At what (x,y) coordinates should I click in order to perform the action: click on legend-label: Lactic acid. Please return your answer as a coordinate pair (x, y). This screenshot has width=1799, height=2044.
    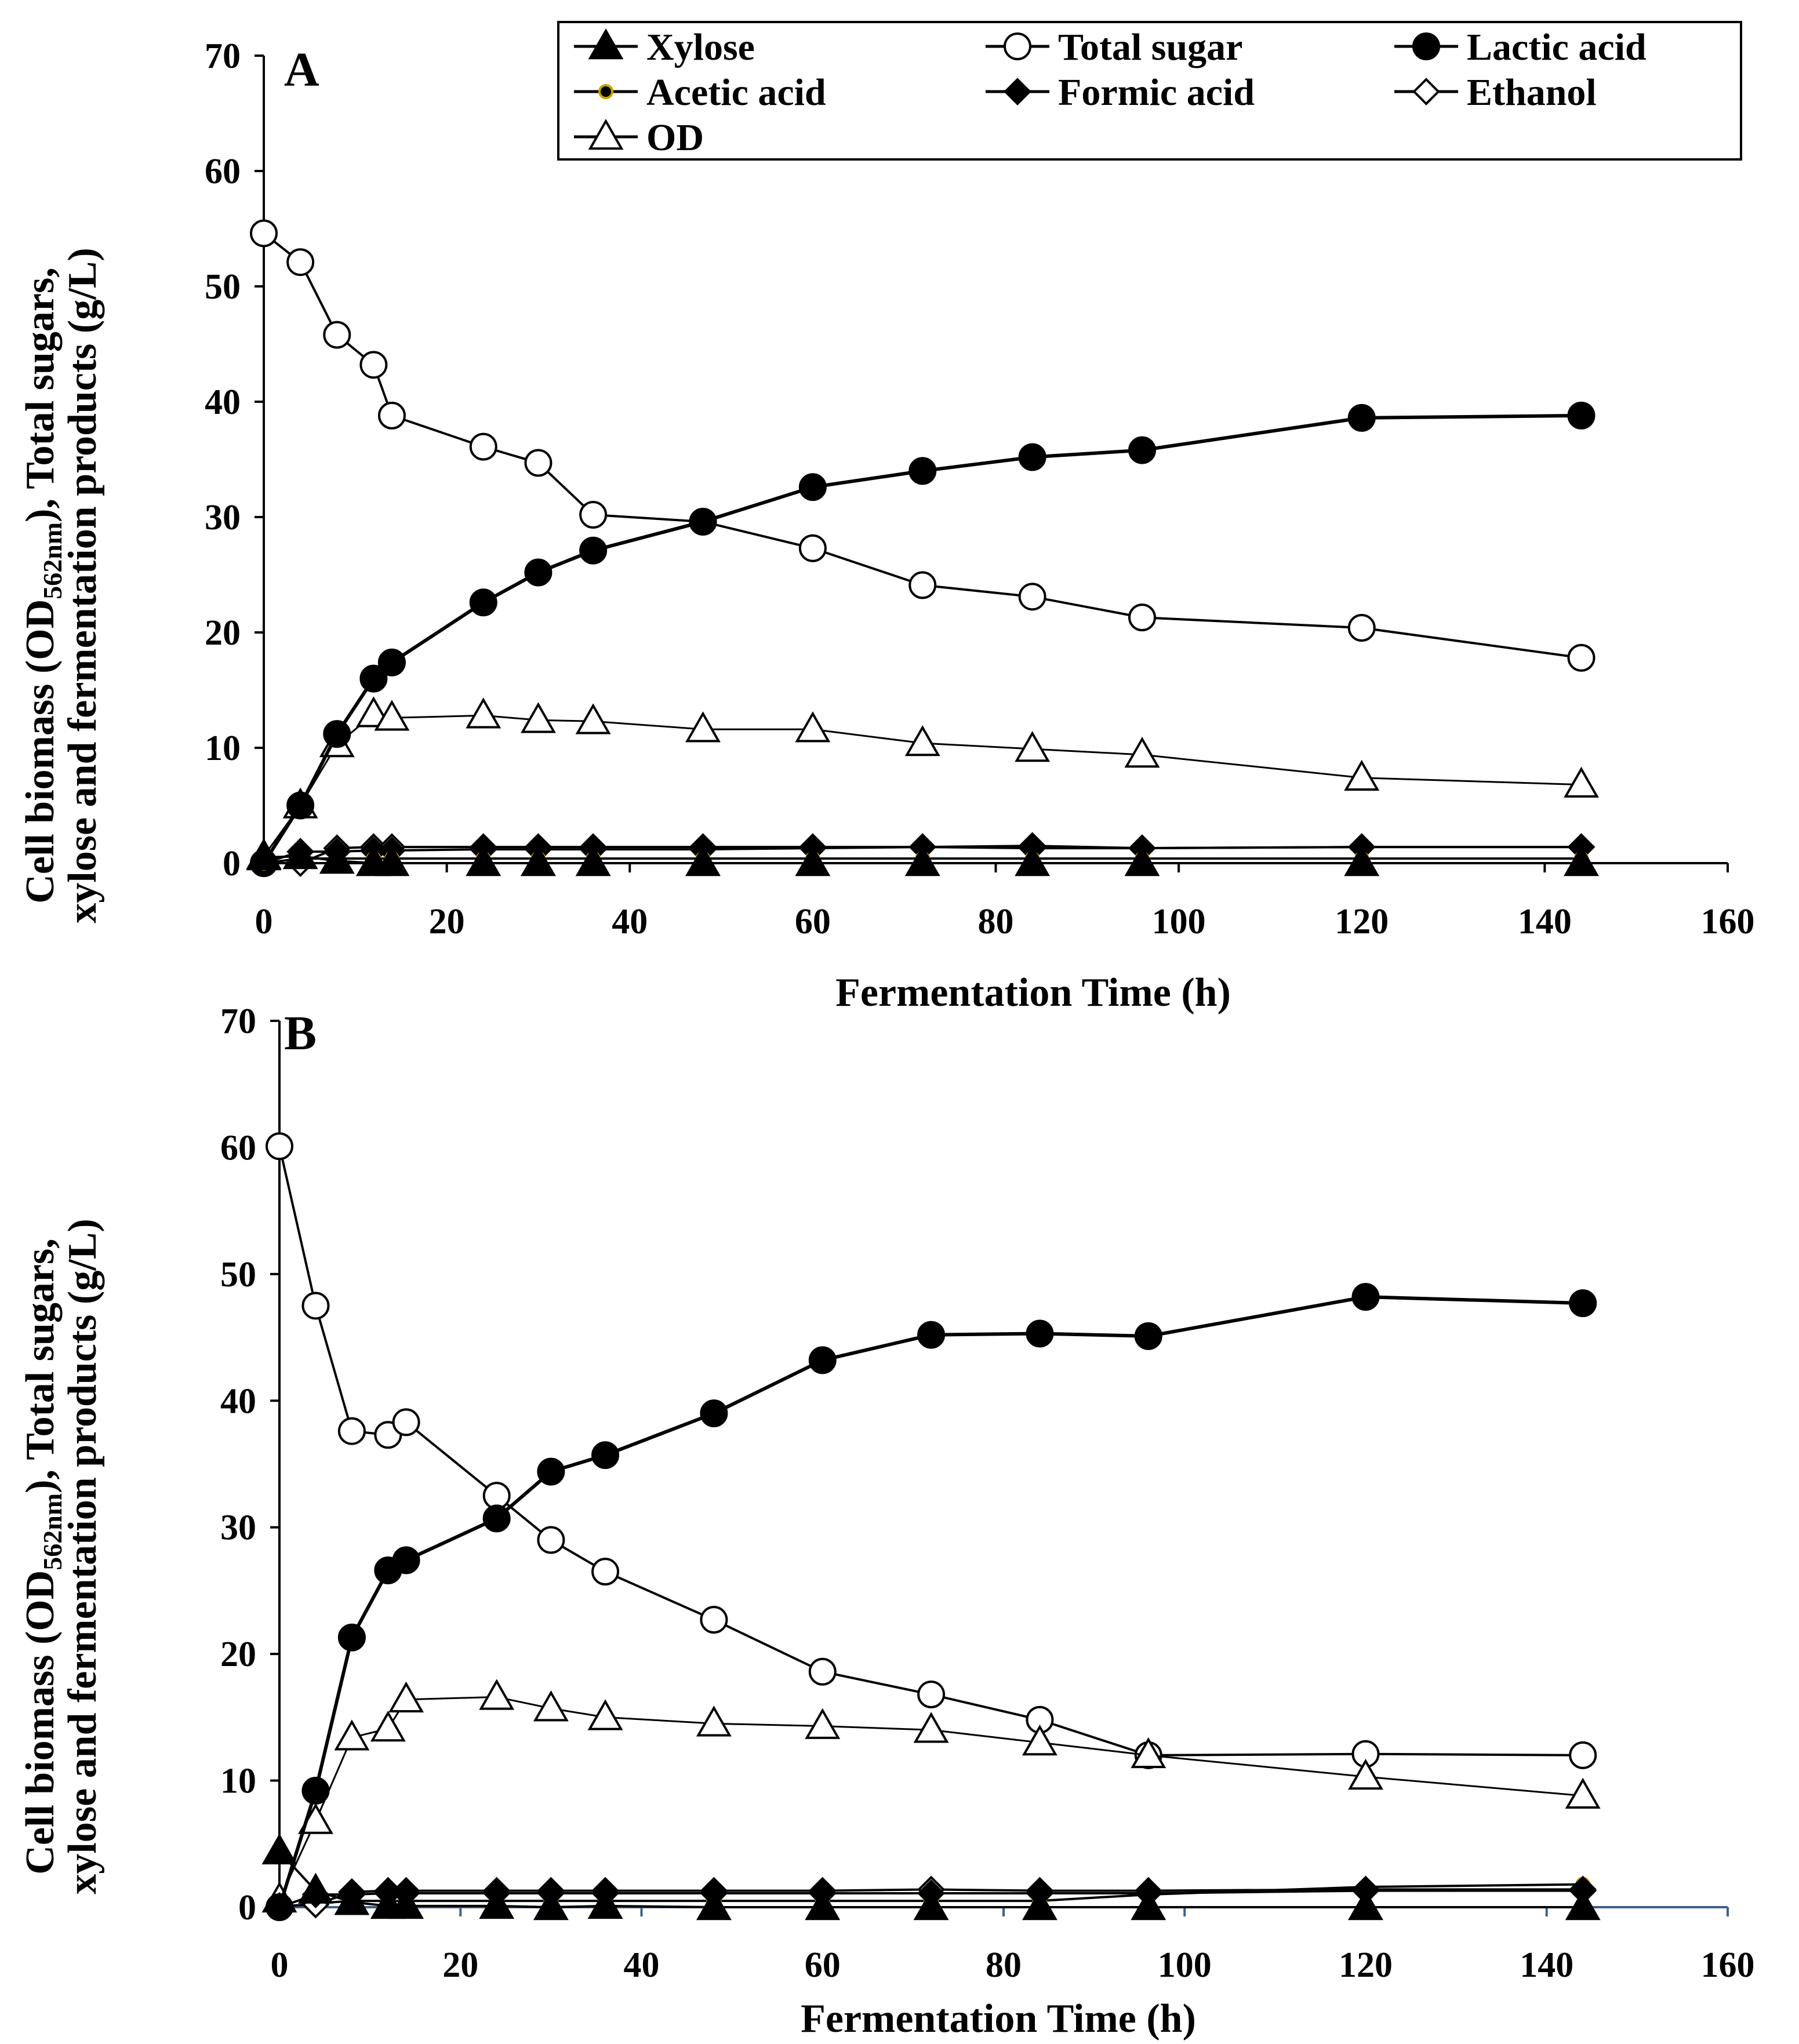
    Looking at the image, I should click on (1557, 47).